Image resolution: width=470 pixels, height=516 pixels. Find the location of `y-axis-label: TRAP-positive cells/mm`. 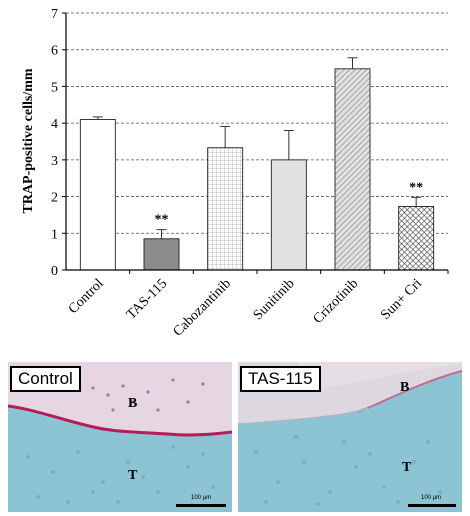

y-axis-label: TRAP-positive cells/mm is located at coordinates (28, 140).